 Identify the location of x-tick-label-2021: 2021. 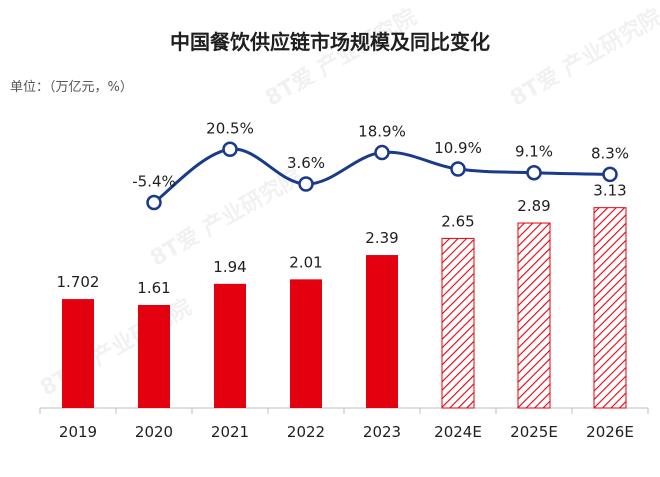
(230, 432).